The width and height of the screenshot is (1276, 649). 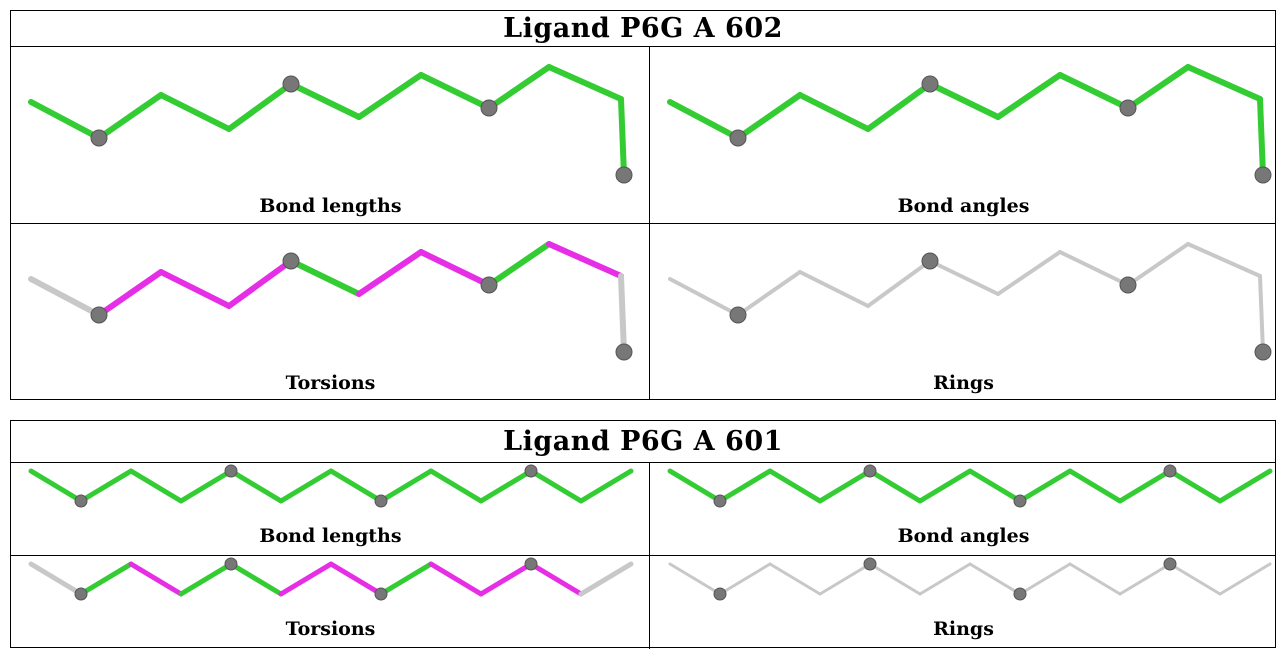 I want to click on cell-torsions-602: Torsions, so click(x=330, y=312).